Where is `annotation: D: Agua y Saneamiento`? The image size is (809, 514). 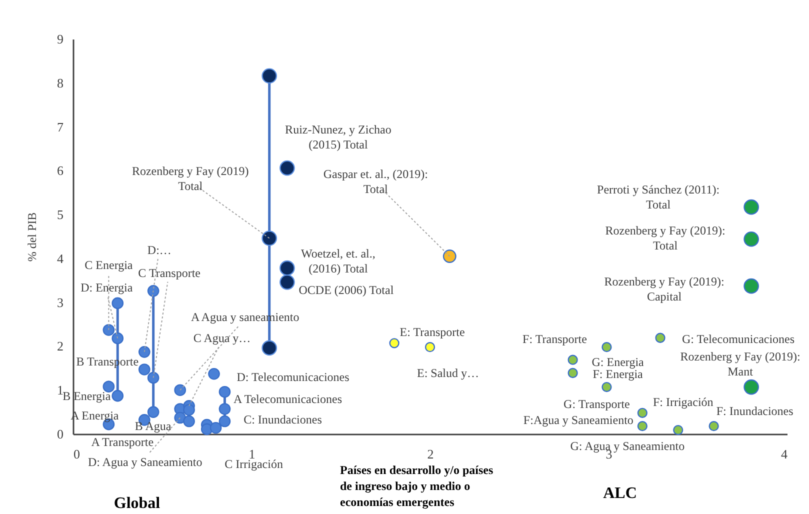 annotation: D: Agua y Saneamiento is located at coordinates (145, 461).